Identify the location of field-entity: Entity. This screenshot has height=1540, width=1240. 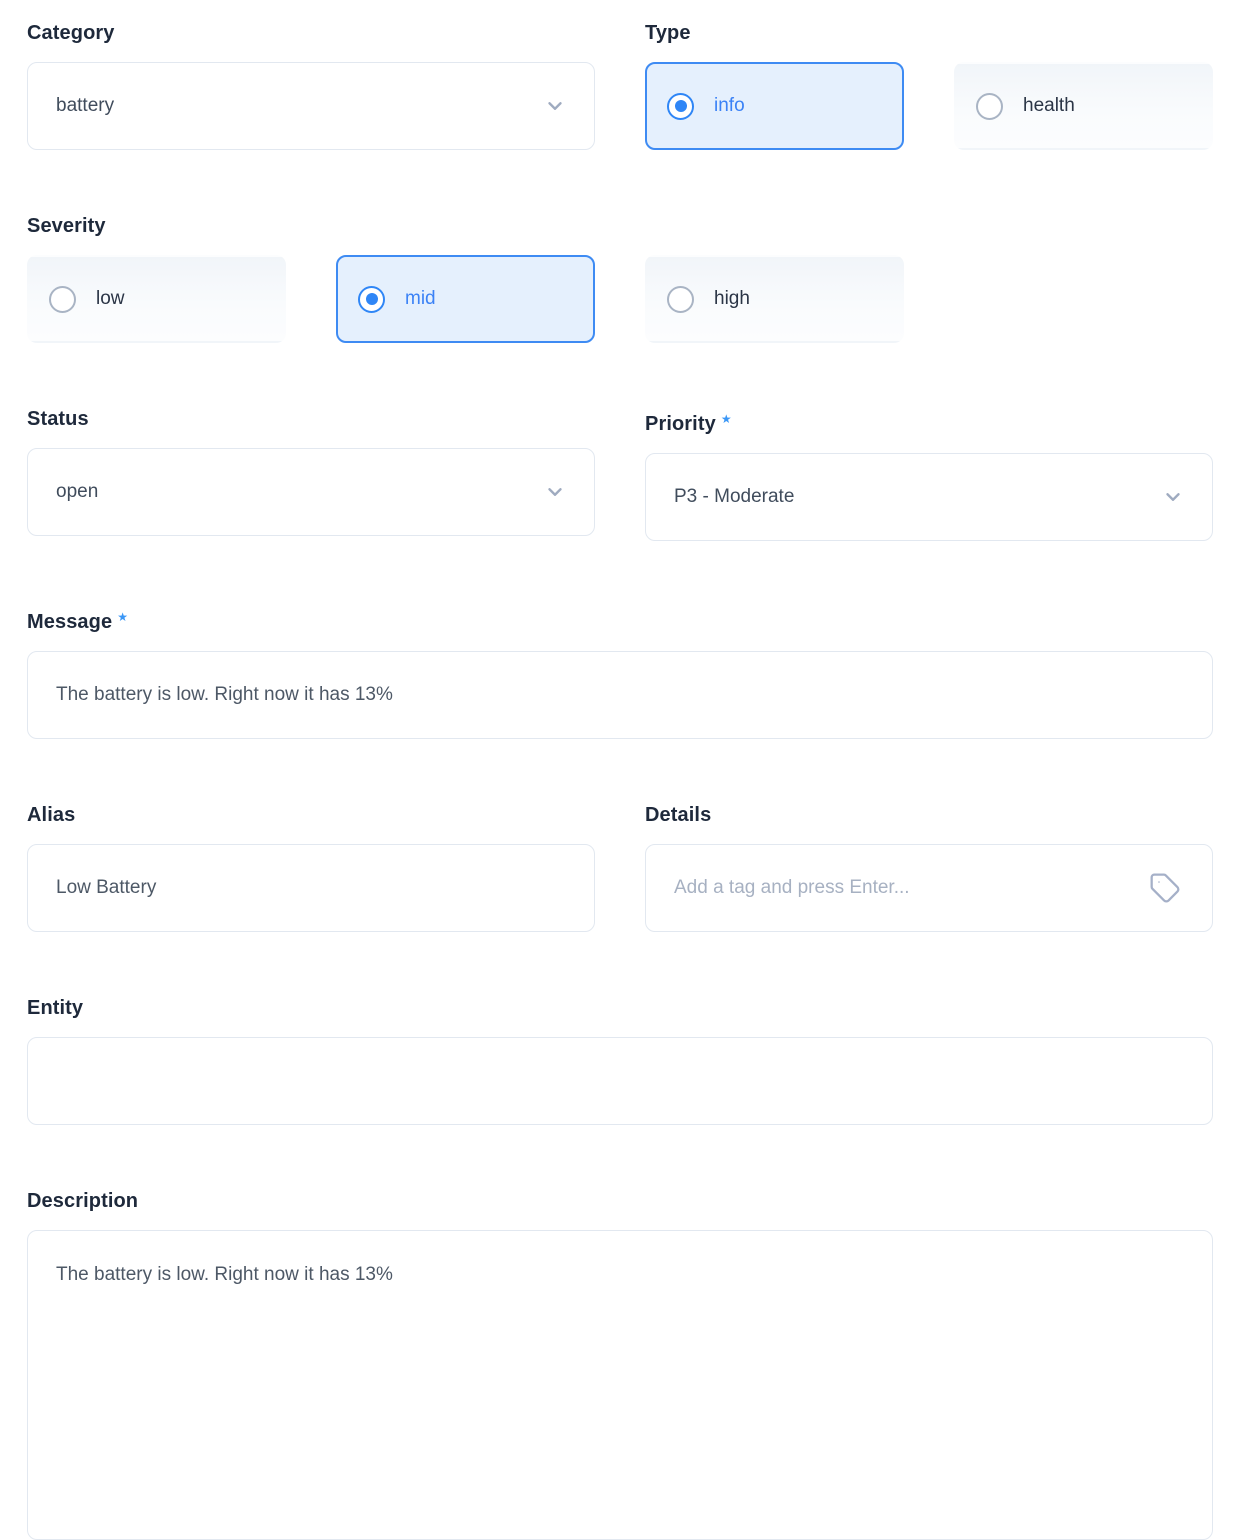
(620, 1060).